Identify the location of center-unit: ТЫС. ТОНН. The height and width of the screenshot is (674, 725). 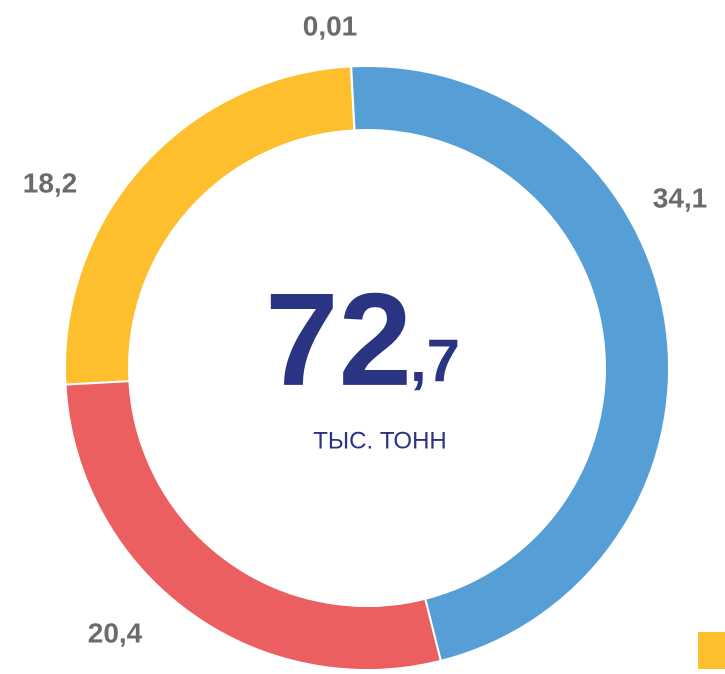
(380, 440).